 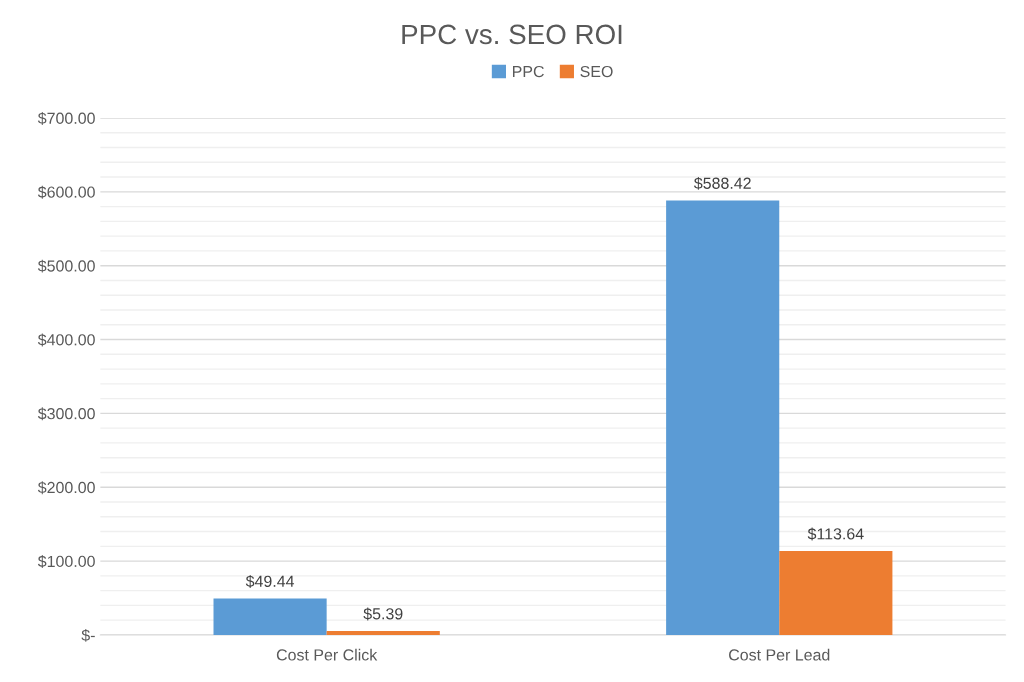 What do you see at coordinates (66, 561) in the screenshot?
I see `y-tick-label: $100.00` at bounding box center [66, 561].